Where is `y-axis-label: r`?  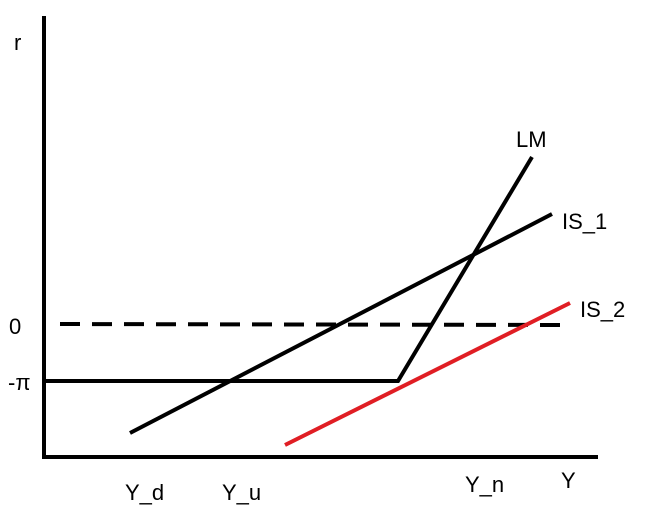
y-axis-label: r is located at coordinates (17, 42).